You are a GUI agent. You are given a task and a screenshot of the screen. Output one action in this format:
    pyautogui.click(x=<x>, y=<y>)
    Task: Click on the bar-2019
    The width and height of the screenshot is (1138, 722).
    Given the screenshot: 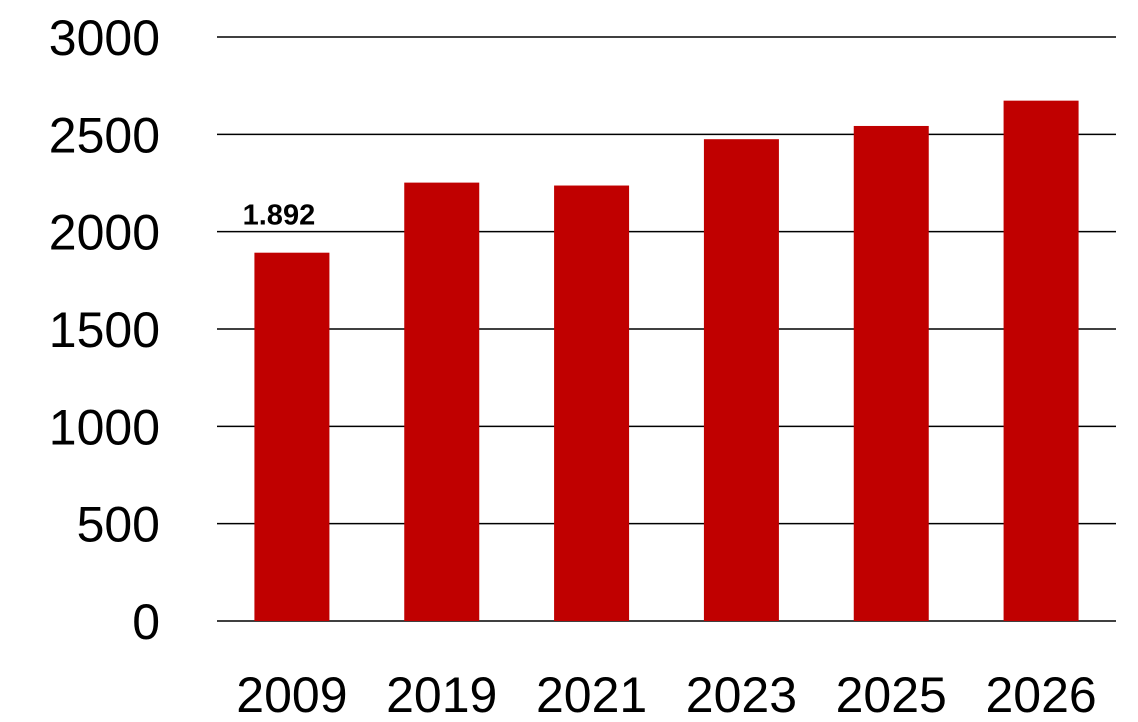 What is the action you would take?
    pyautogui.click(x=442, y=402)
    